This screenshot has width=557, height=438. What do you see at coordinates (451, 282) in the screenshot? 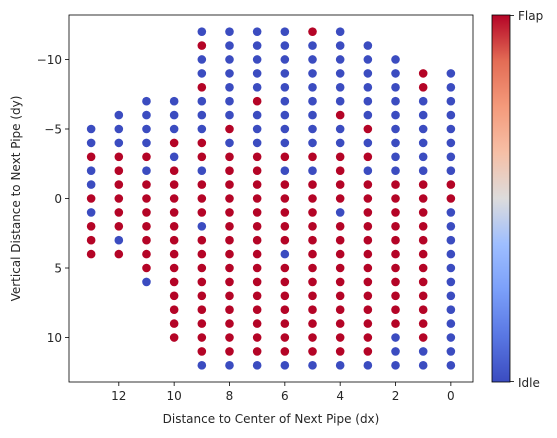
I see `idle-point-dx0-dy6` at bounding box center [451, 282].